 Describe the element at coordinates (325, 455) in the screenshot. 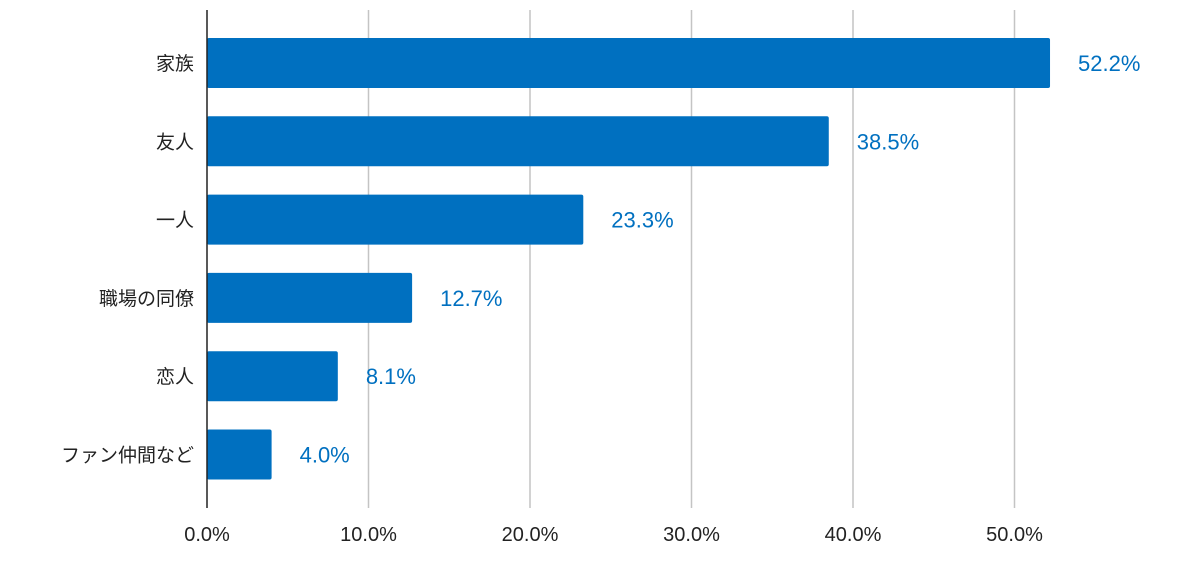

I see `data-label: 4.0%` at that location.